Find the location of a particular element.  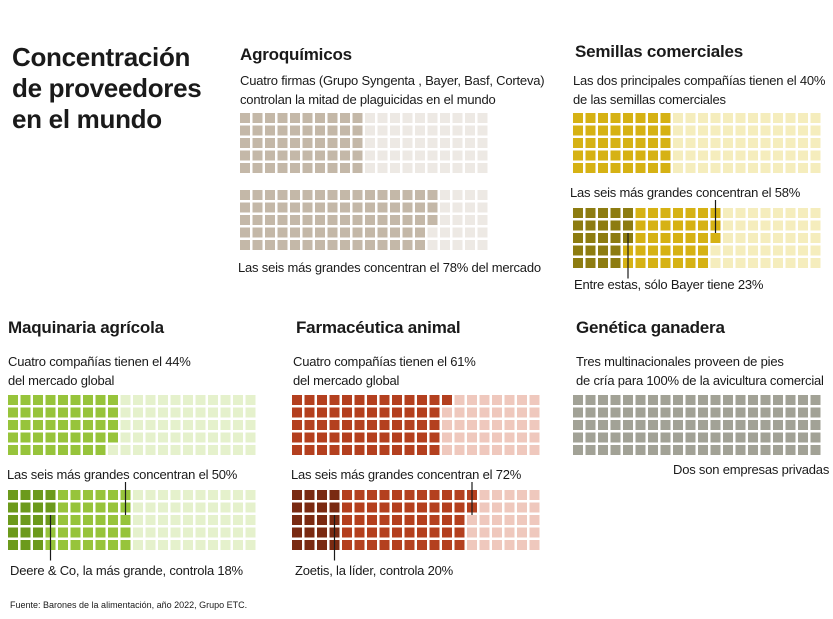

semillas-description-line-2: de las semillas comerciales is located at coordinates (649, 99).